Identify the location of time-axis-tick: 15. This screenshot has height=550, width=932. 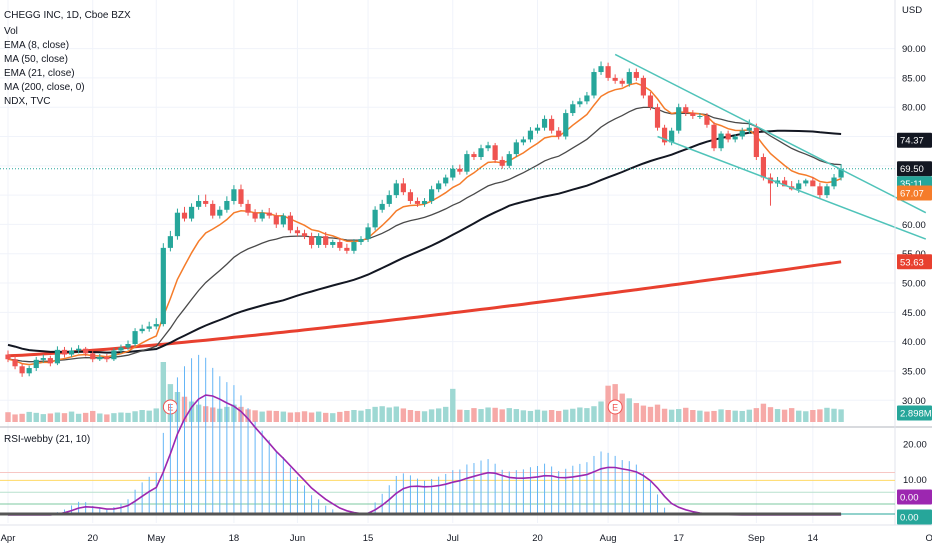
(368, 538).